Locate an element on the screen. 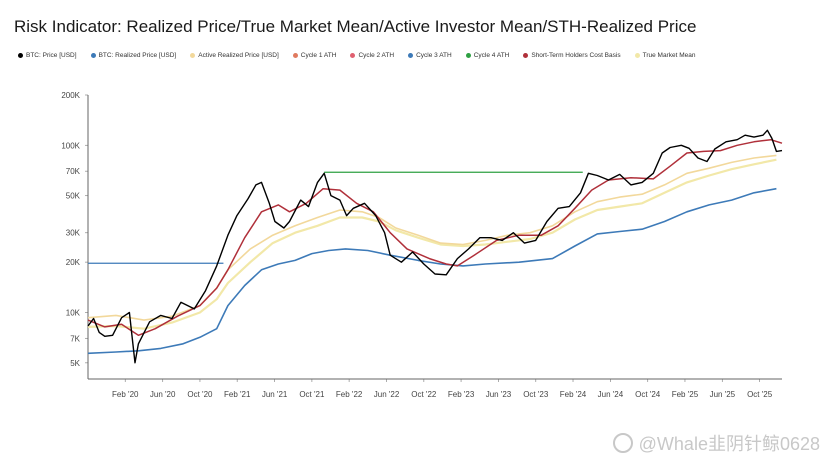  x-tick-label: Oct '23 is located at coordinates (536, 394).